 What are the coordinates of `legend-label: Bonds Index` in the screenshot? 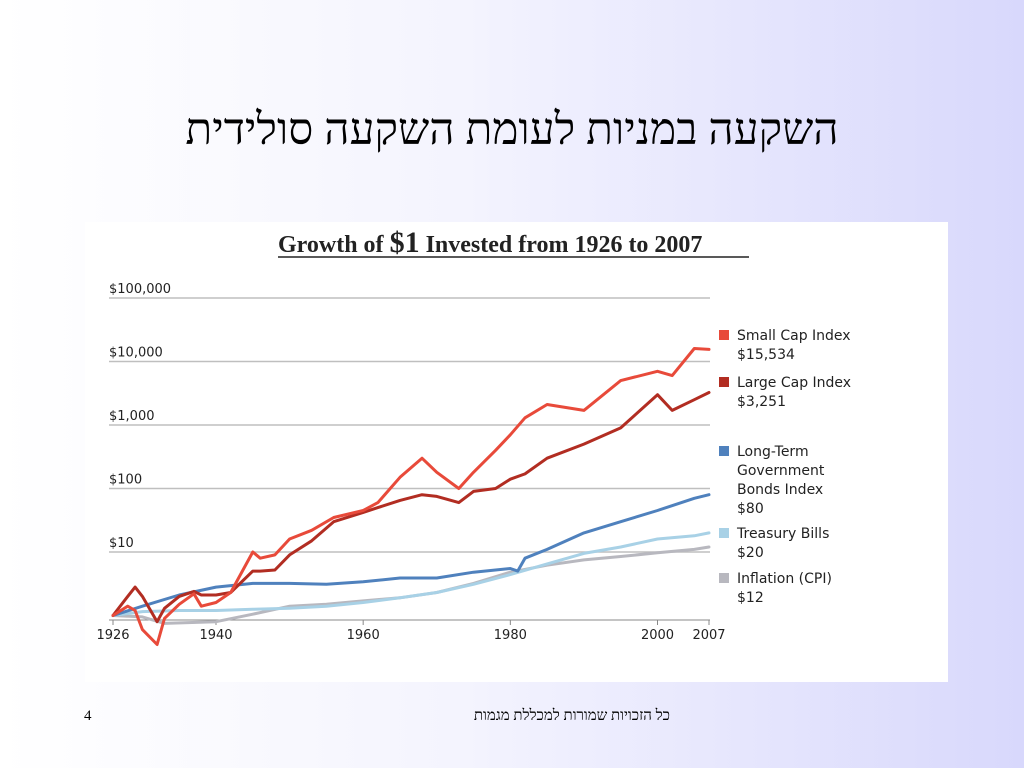 It's located at (780, 490).